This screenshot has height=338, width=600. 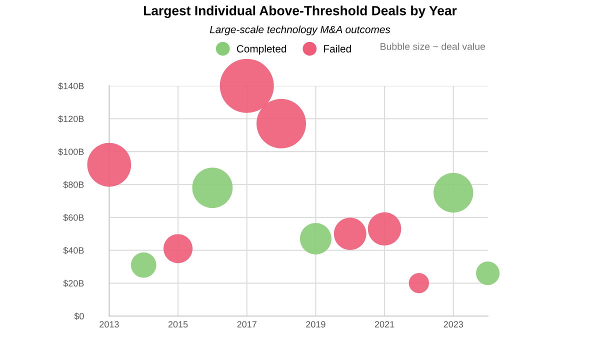 I want to click on legend-label: Completed, so click(x=261, y=49).